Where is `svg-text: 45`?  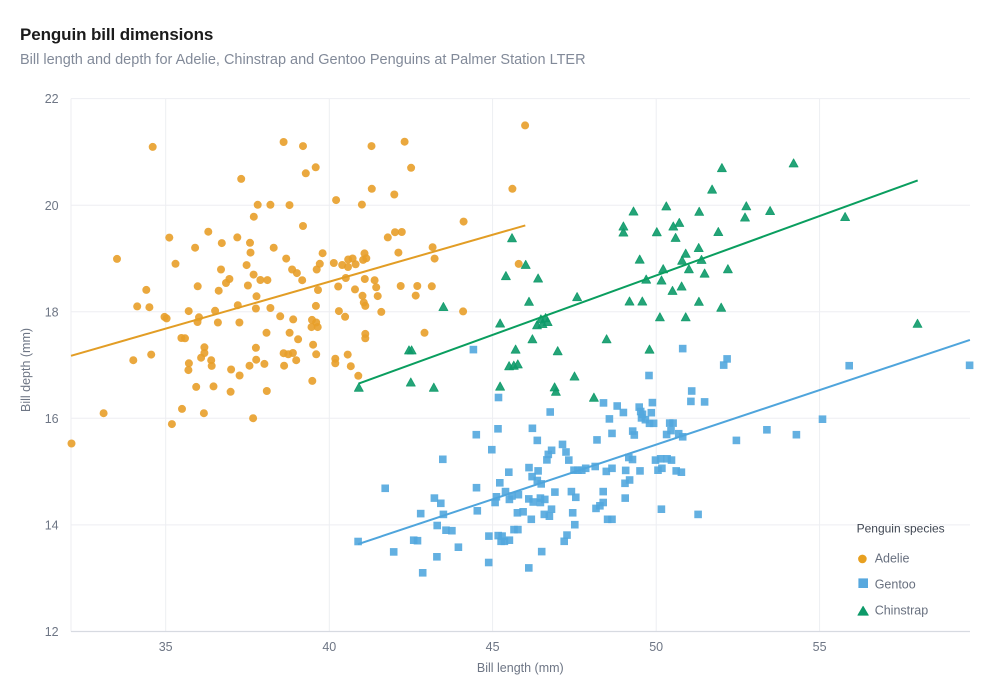 svg-text: 45 is located at coordinates (493, 647).